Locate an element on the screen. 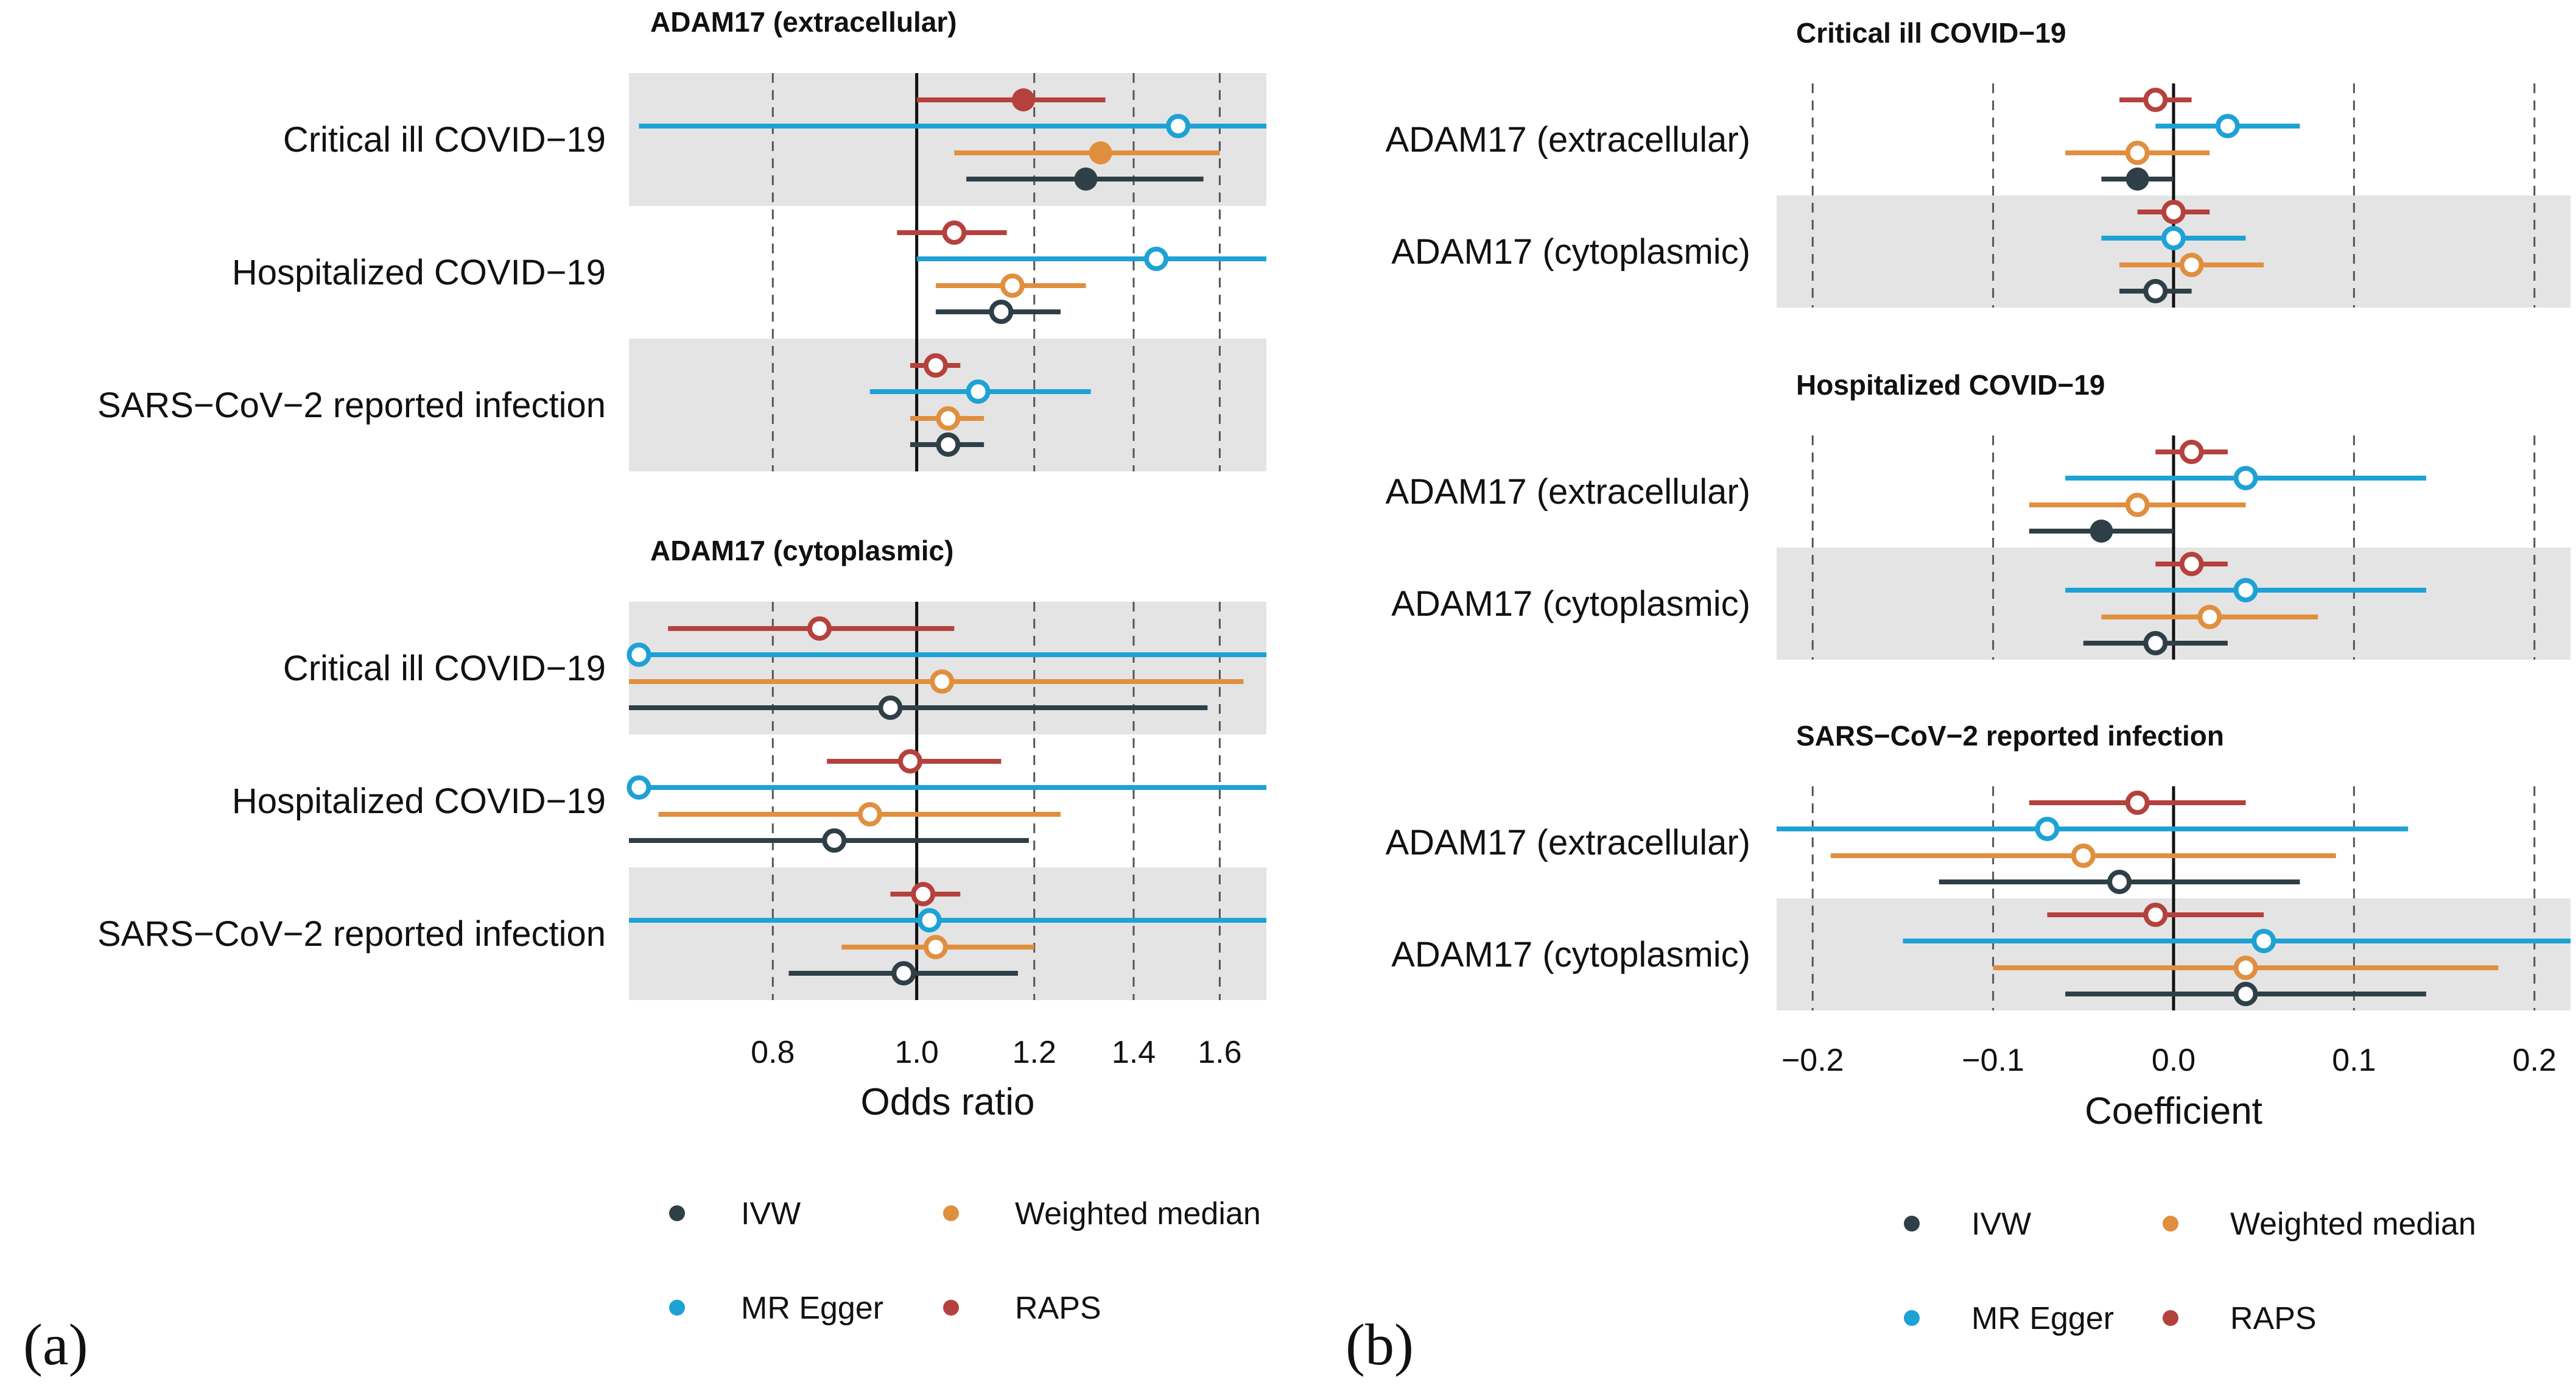  figure-label: (b) is located at coordinates (1380, 1344).